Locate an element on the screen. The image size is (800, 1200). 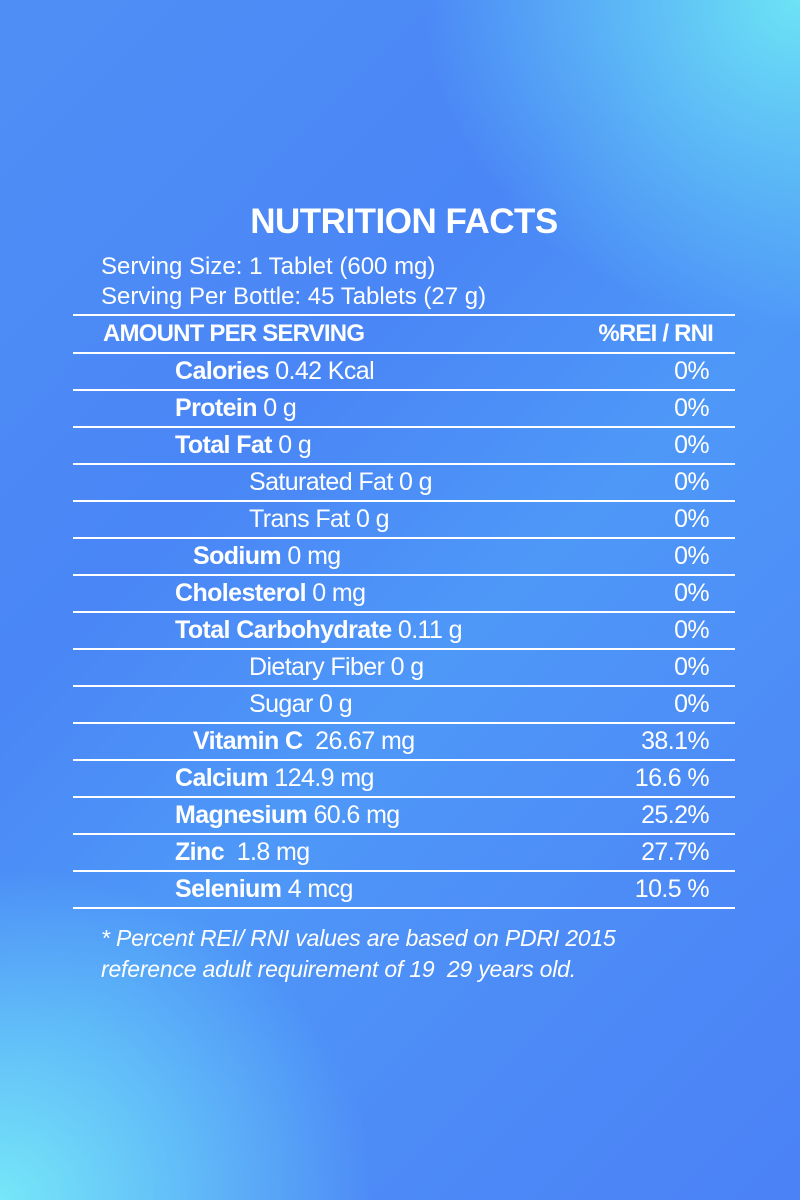
nutrient-row-calories: Calories 0.42 Kcal 0% is located at coordinates (404, 372).